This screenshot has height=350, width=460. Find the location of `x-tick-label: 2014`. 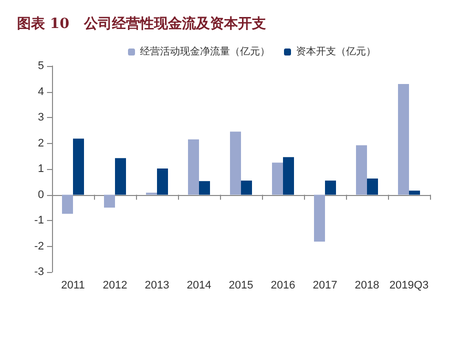

x-tick-label: 2014 is located at coordinates (199, 286).